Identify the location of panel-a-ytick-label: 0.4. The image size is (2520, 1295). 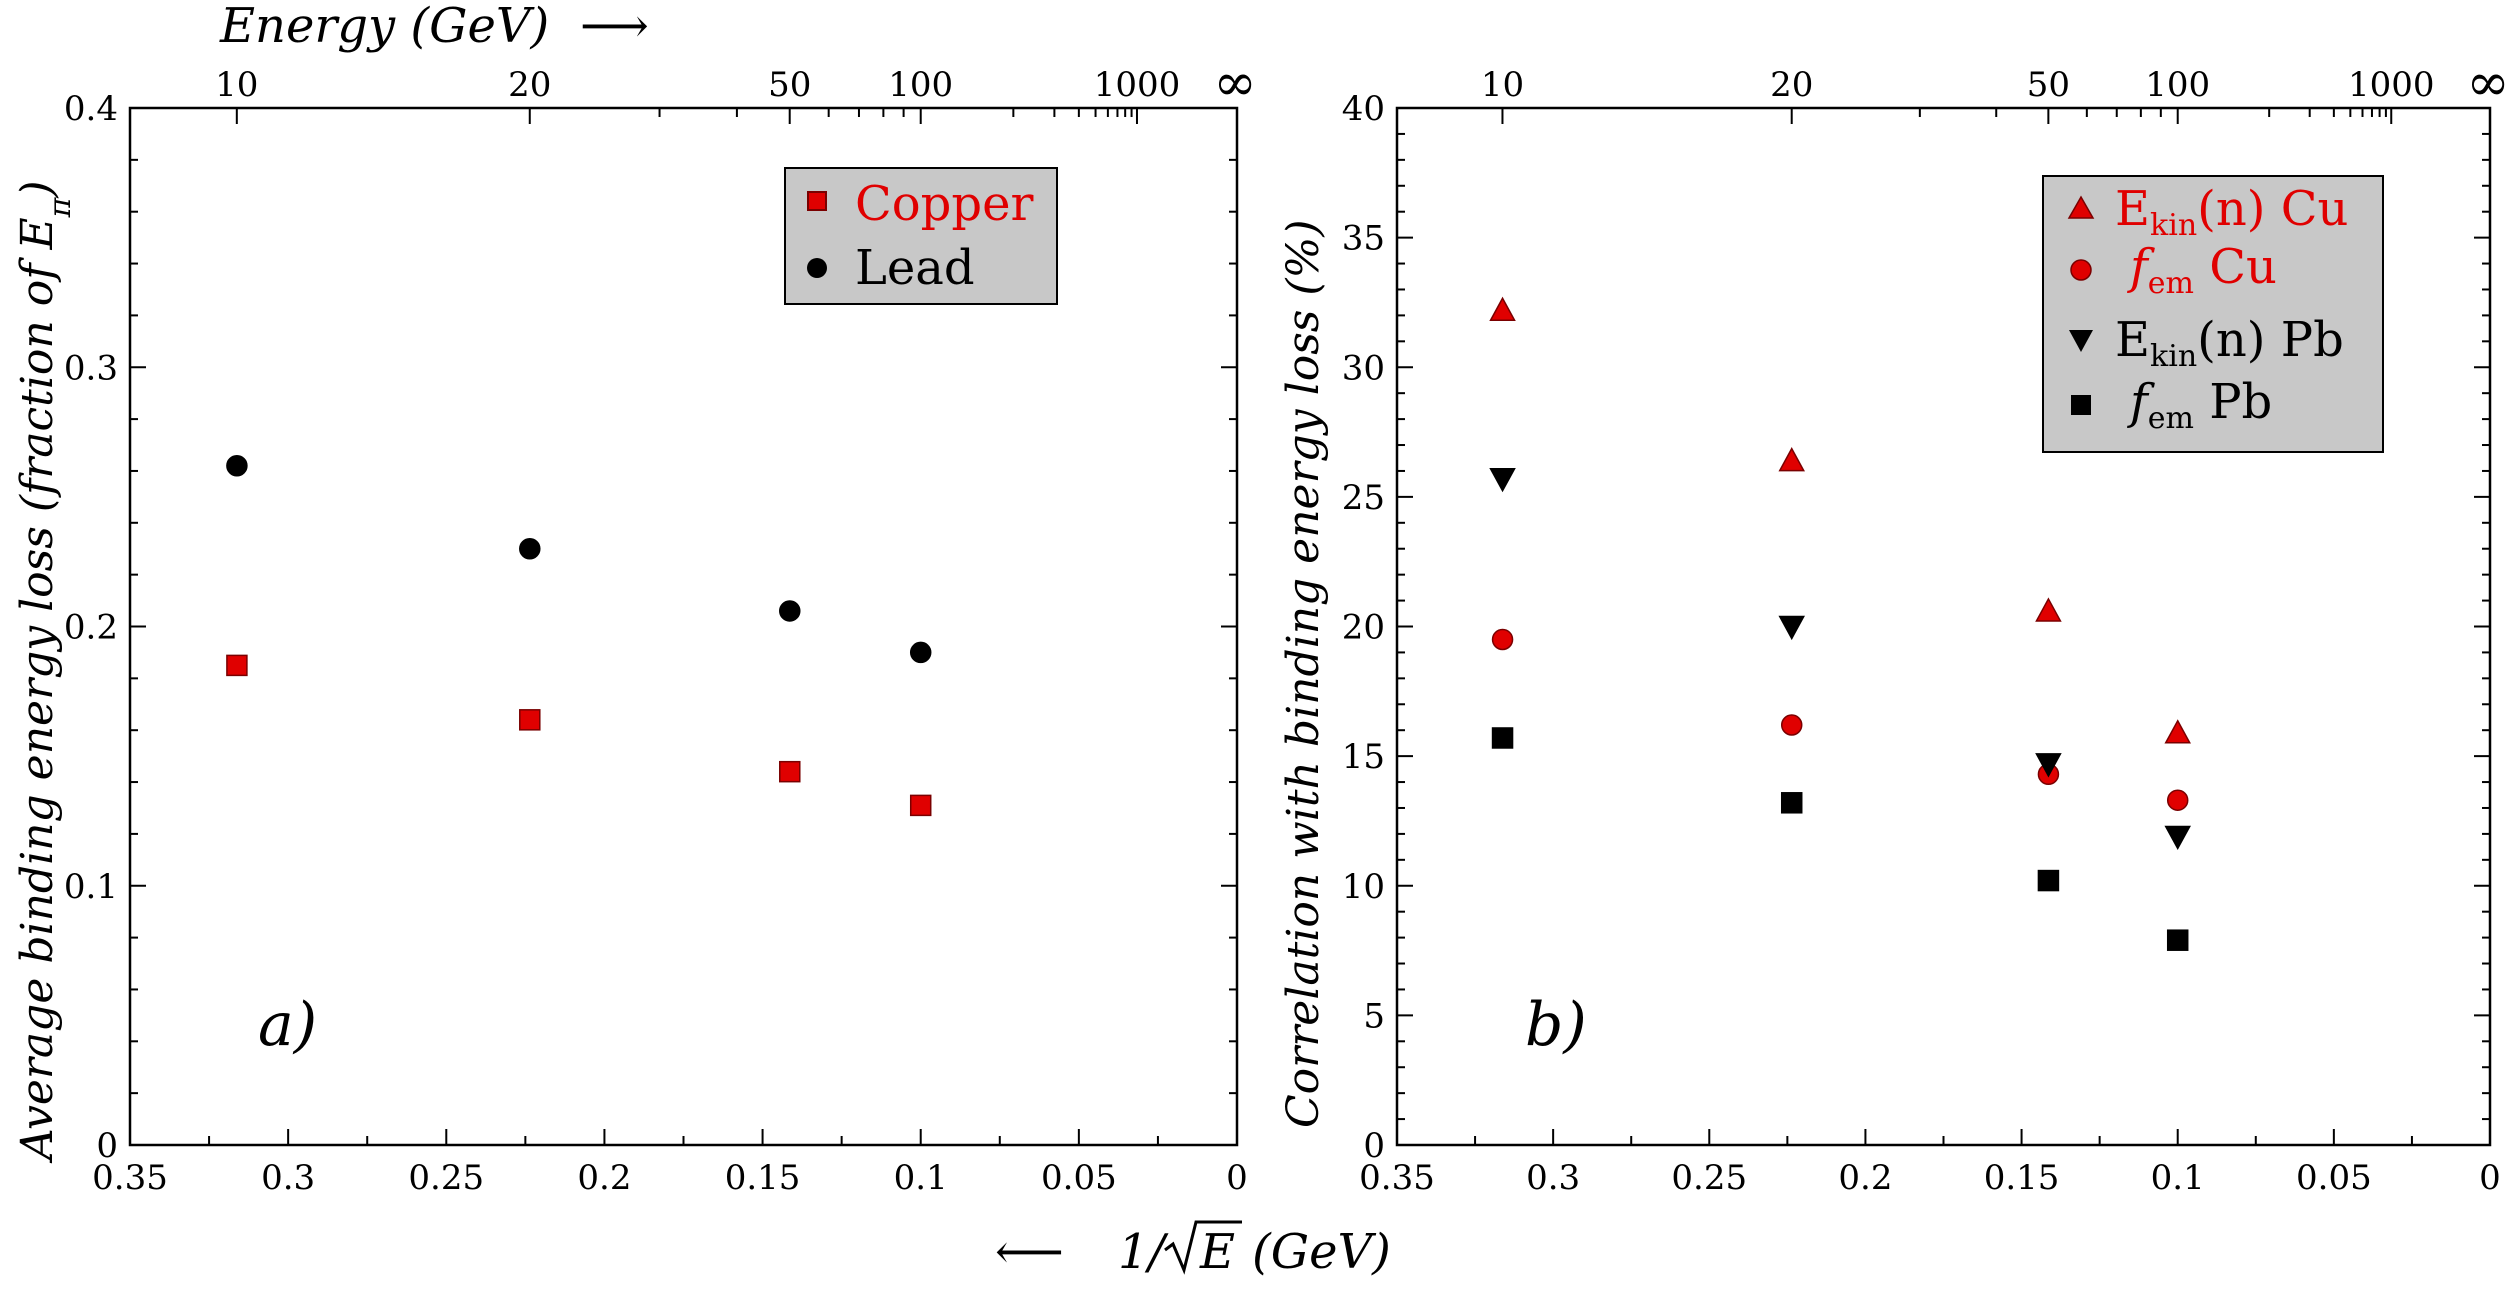
(91, 109).